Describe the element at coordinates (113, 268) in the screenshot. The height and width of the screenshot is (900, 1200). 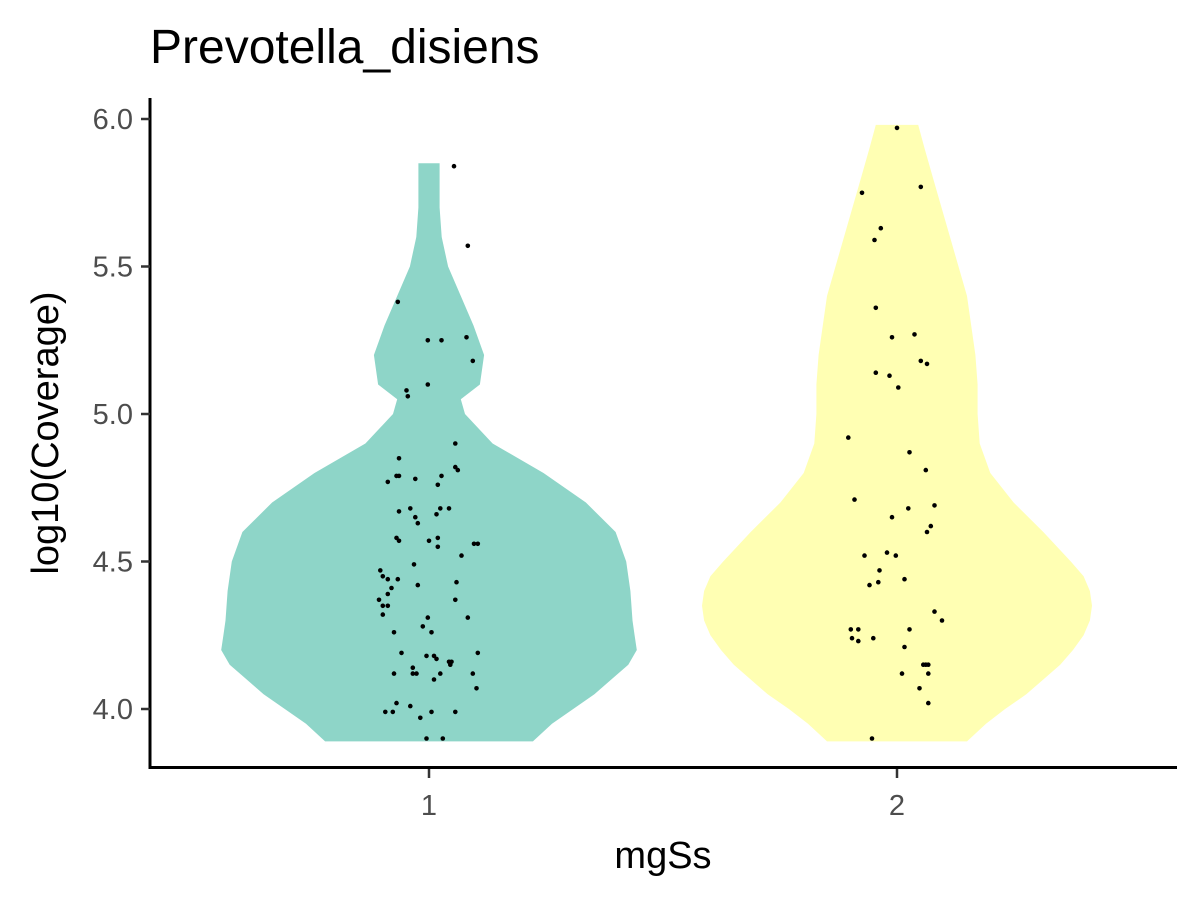
I see `y-tick-label: 5.5` at that location.